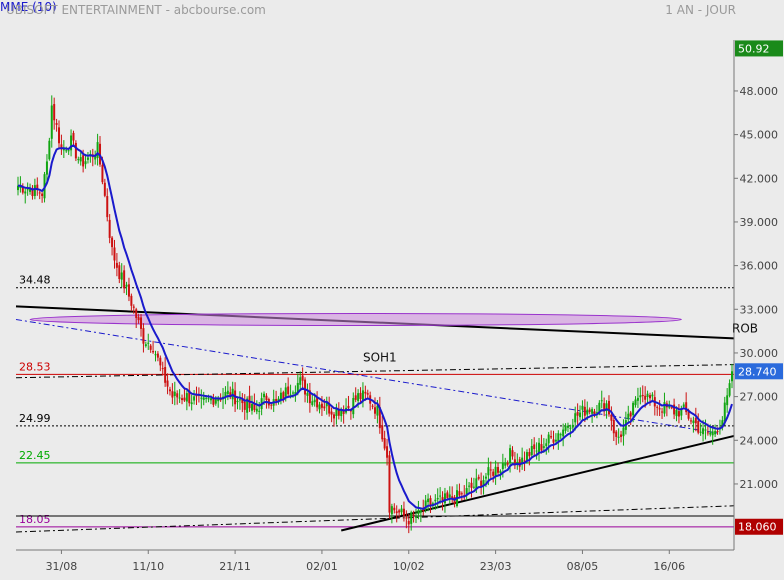 This screenshot has height=580, width=784. What do you see at coordinates (759, 440) in the screenshot?
I see `y-tick-label: 24.000` at bounding box center [759, 440].